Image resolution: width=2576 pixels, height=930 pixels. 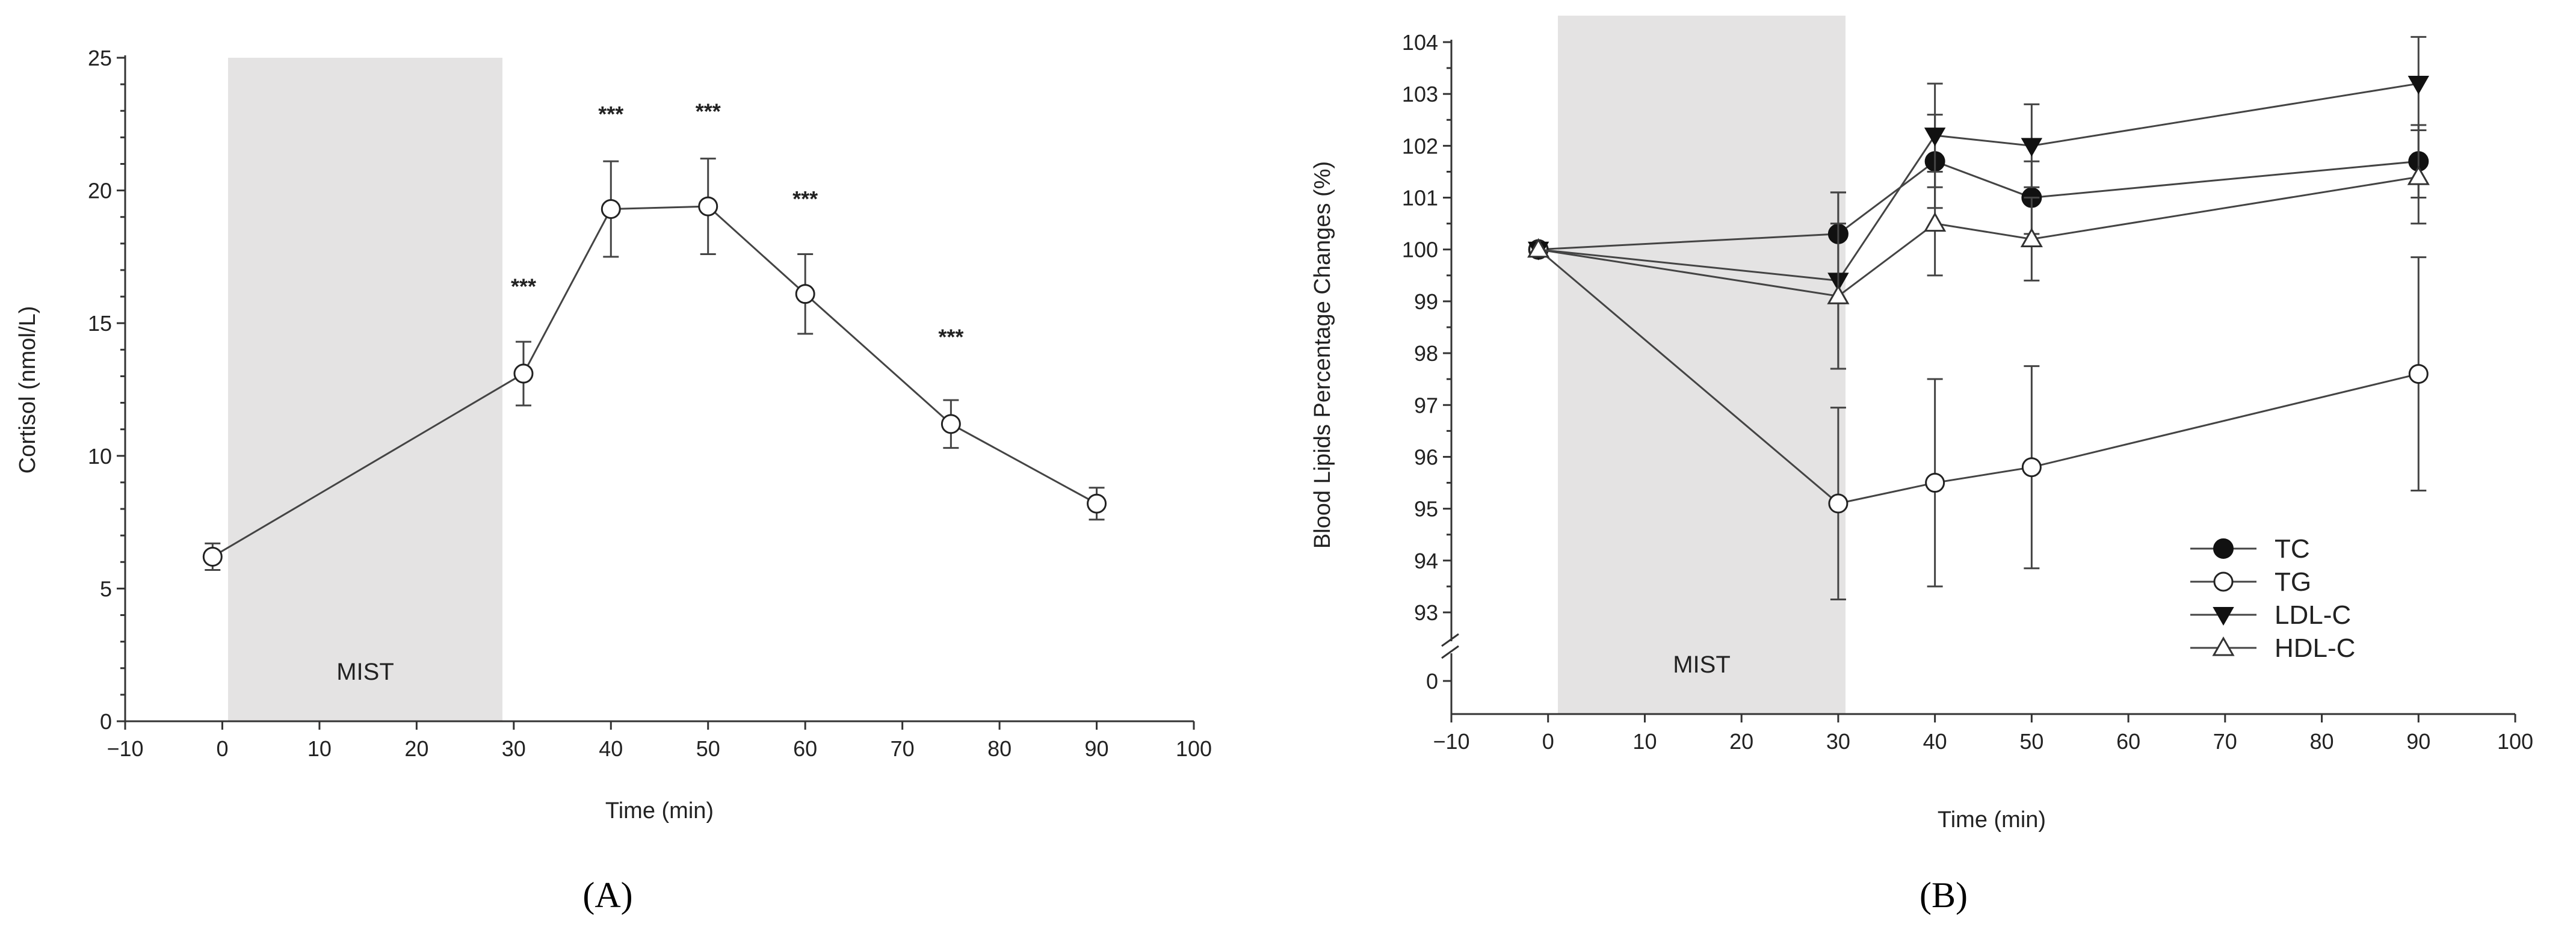 I want to click on legend-label: LDL-C, so click(x=2313, y=615).